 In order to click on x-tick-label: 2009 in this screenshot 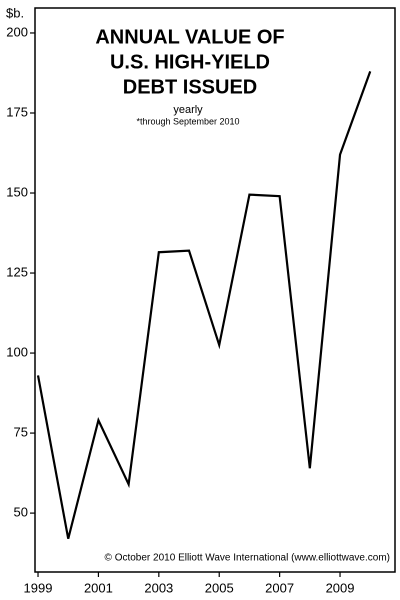, I will do `click(340, 587)`.